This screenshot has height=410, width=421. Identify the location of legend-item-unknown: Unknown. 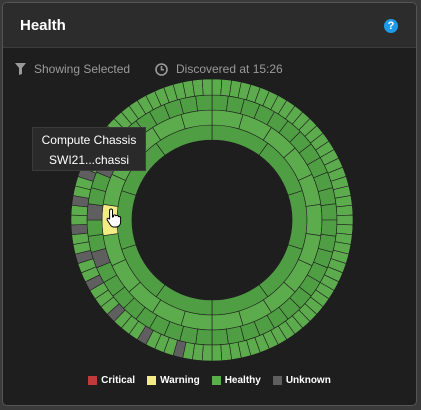
(301, 380).